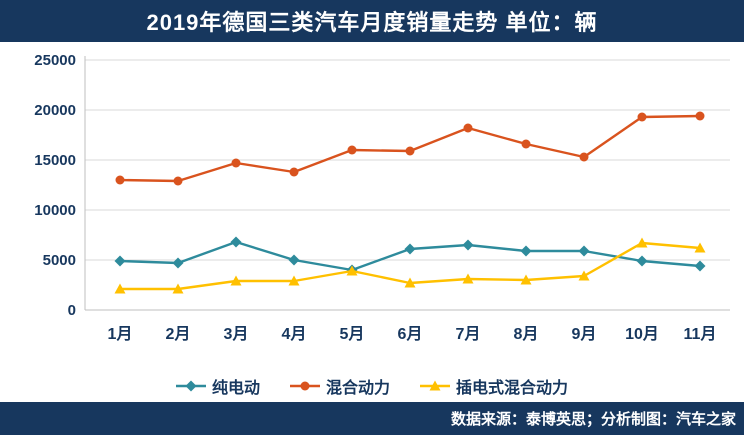 The image size is (744, 435). I want to click on y-tick-label: 20000, so click(55, 110).